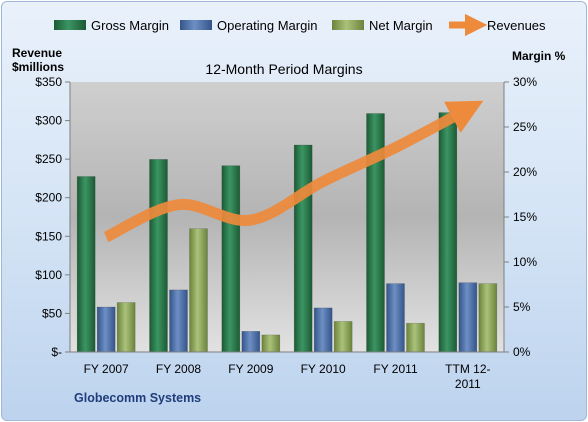 This screenshot has width=588, height=422. What do you see at coordinates (86, 264) in the screenshot?
I see `bar-gross-margin-fy-2007` at bounding box center [86, 264].